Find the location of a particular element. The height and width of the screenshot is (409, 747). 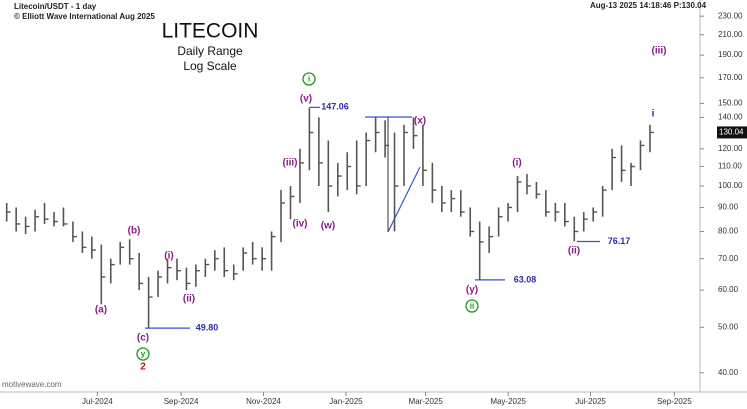

price-mark-label: 76.17 is located at coordinates (619, 241).